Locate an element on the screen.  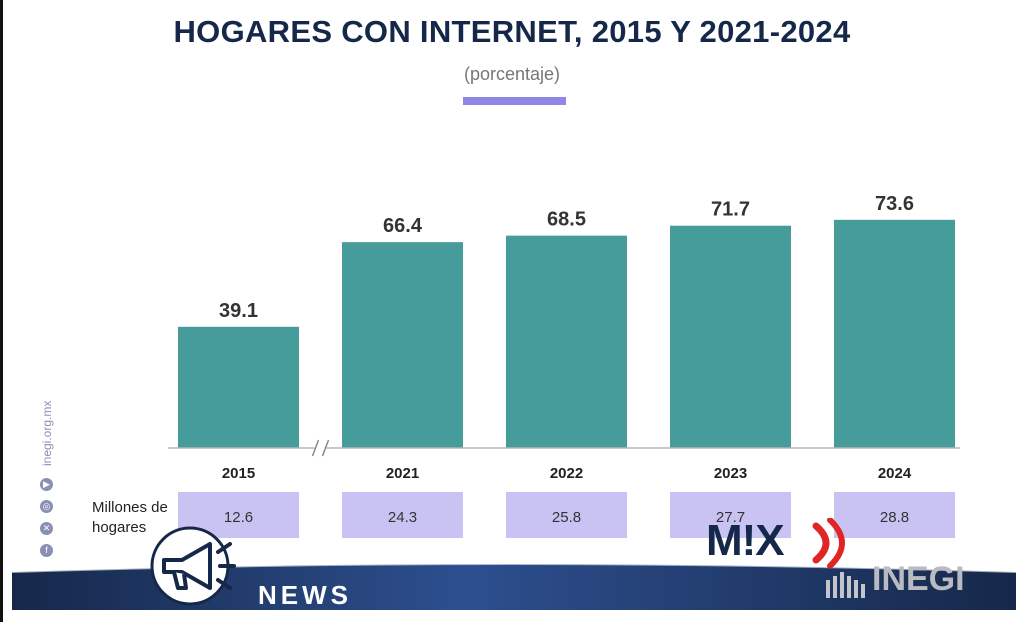
value-label-2023: 71.7 is located at coordinates (730, 210).